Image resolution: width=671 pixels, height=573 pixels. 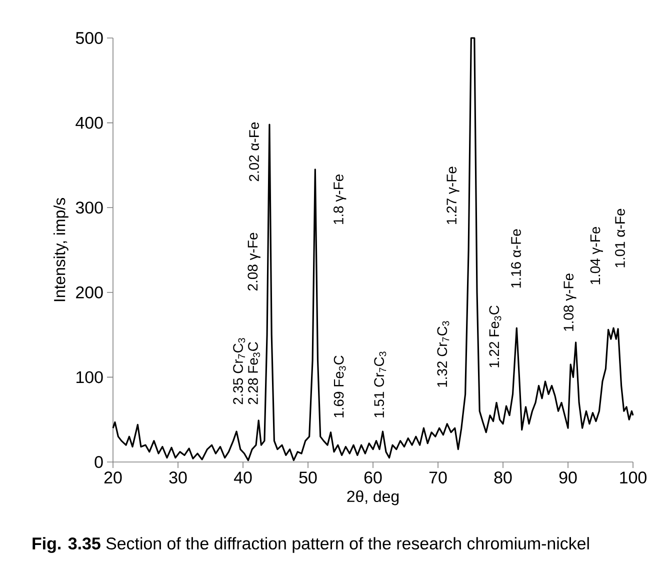 What do you see at coordinates (620, 238) in the screenshot?
I see `annotation: 1.01 α-Fe` at bounding box center [620, 238].